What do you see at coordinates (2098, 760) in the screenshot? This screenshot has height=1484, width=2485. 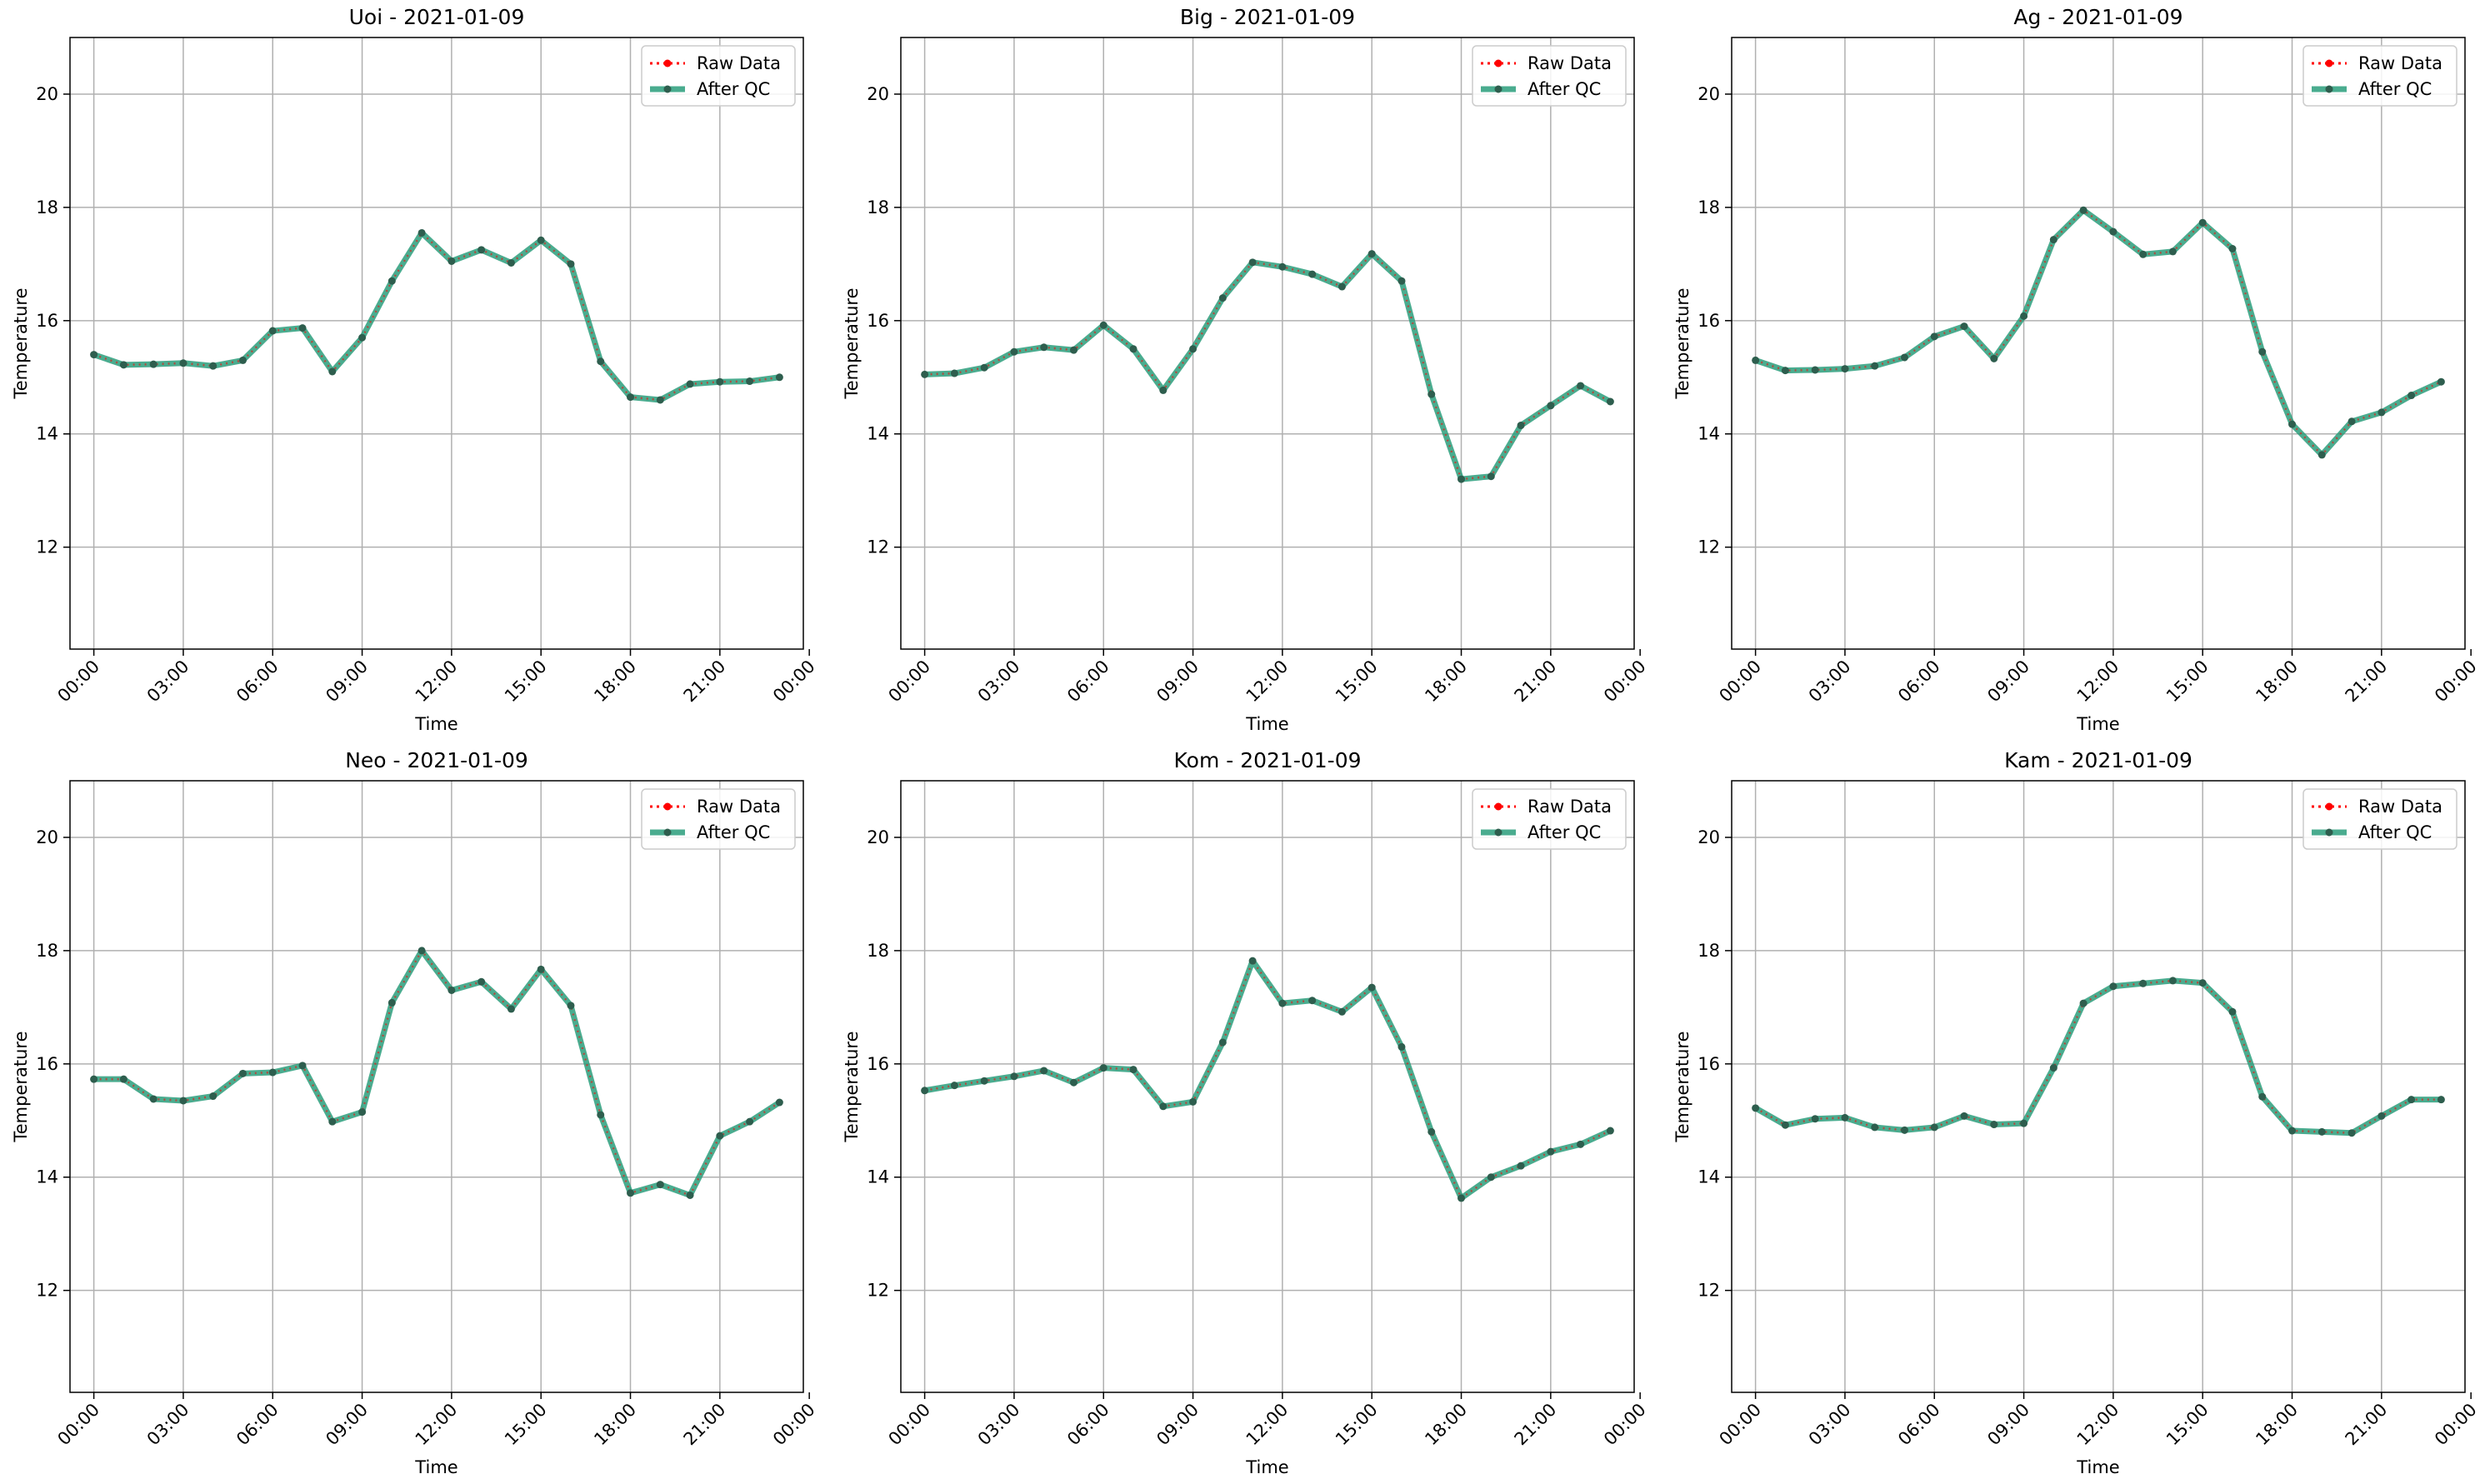 I see `subplot-title: Kam - 2021-01-09` at bounding box center [2098, 760].